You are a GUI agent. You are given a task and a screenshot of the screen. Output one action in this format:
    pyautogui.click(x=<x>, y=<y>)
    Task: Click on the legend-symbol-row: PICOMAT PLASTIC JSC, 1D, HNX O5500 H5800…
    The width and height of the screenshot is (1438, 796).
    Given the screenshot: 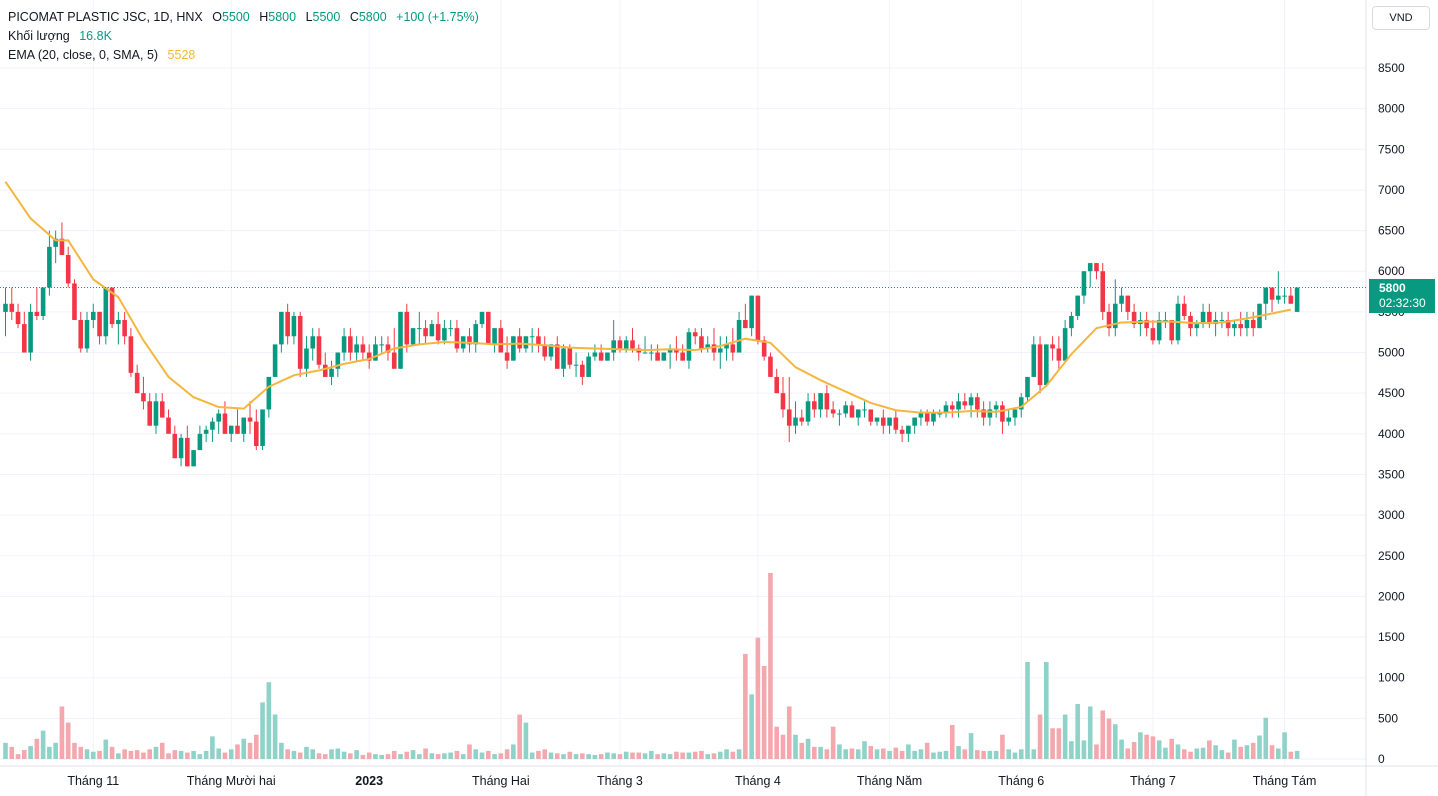 What is the action you would take?
    pyautogui.click(x=243, y=17)
    